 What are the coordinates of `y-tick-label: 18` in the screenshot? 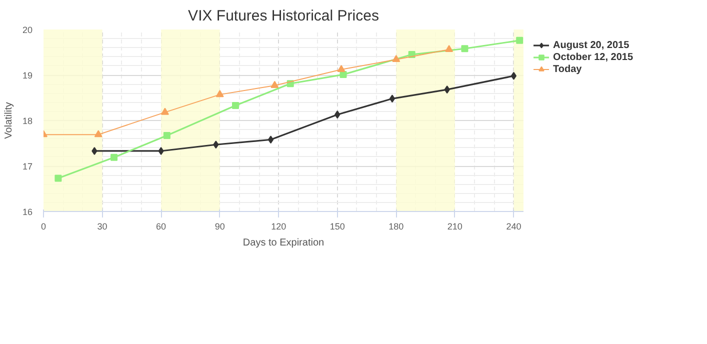 It's located at (27, 121).